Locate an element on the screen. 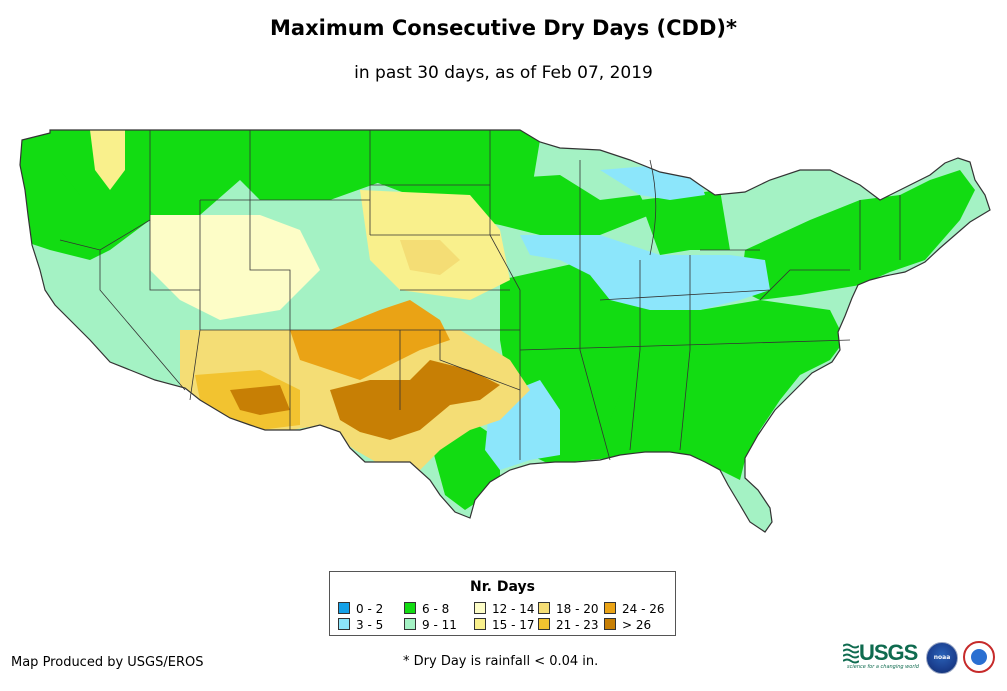  legend-label: 9 - 11 is located at coordinates (439, 625).